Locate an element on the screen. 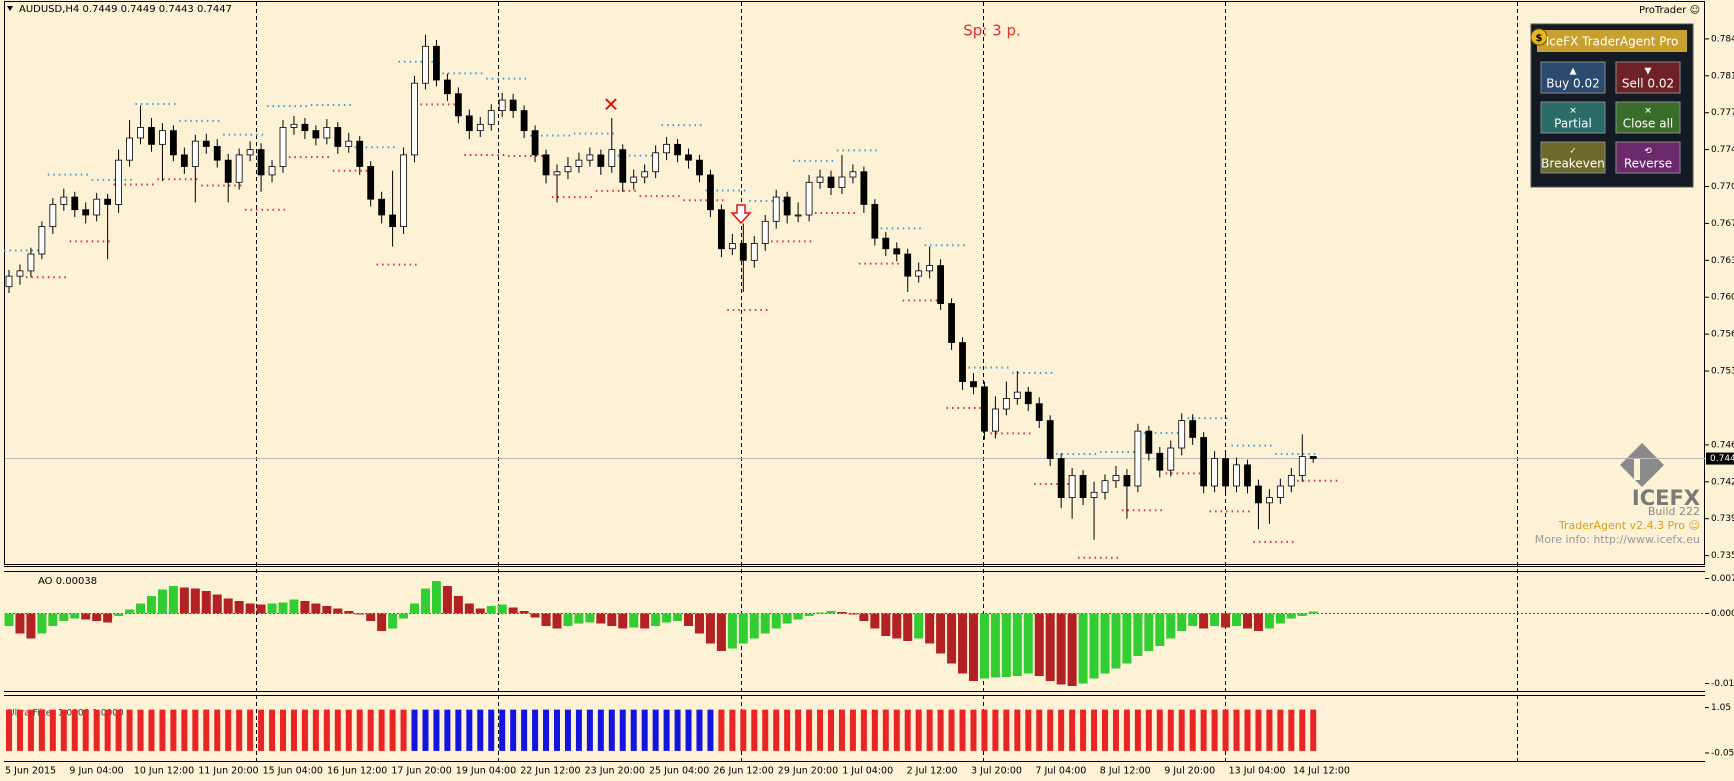 The image size is (1734, 781). panel-button: ⟲Reverse is located at coordinates (1648, 157).